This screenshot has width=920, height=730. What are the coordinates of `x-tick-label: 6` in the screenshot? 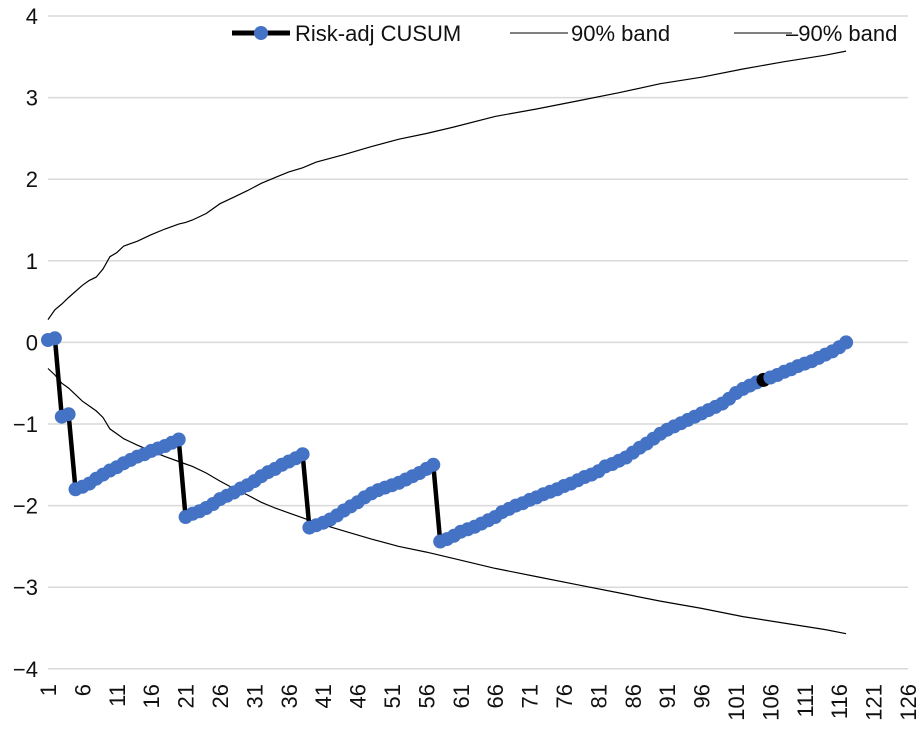 It's located at (82, 690).